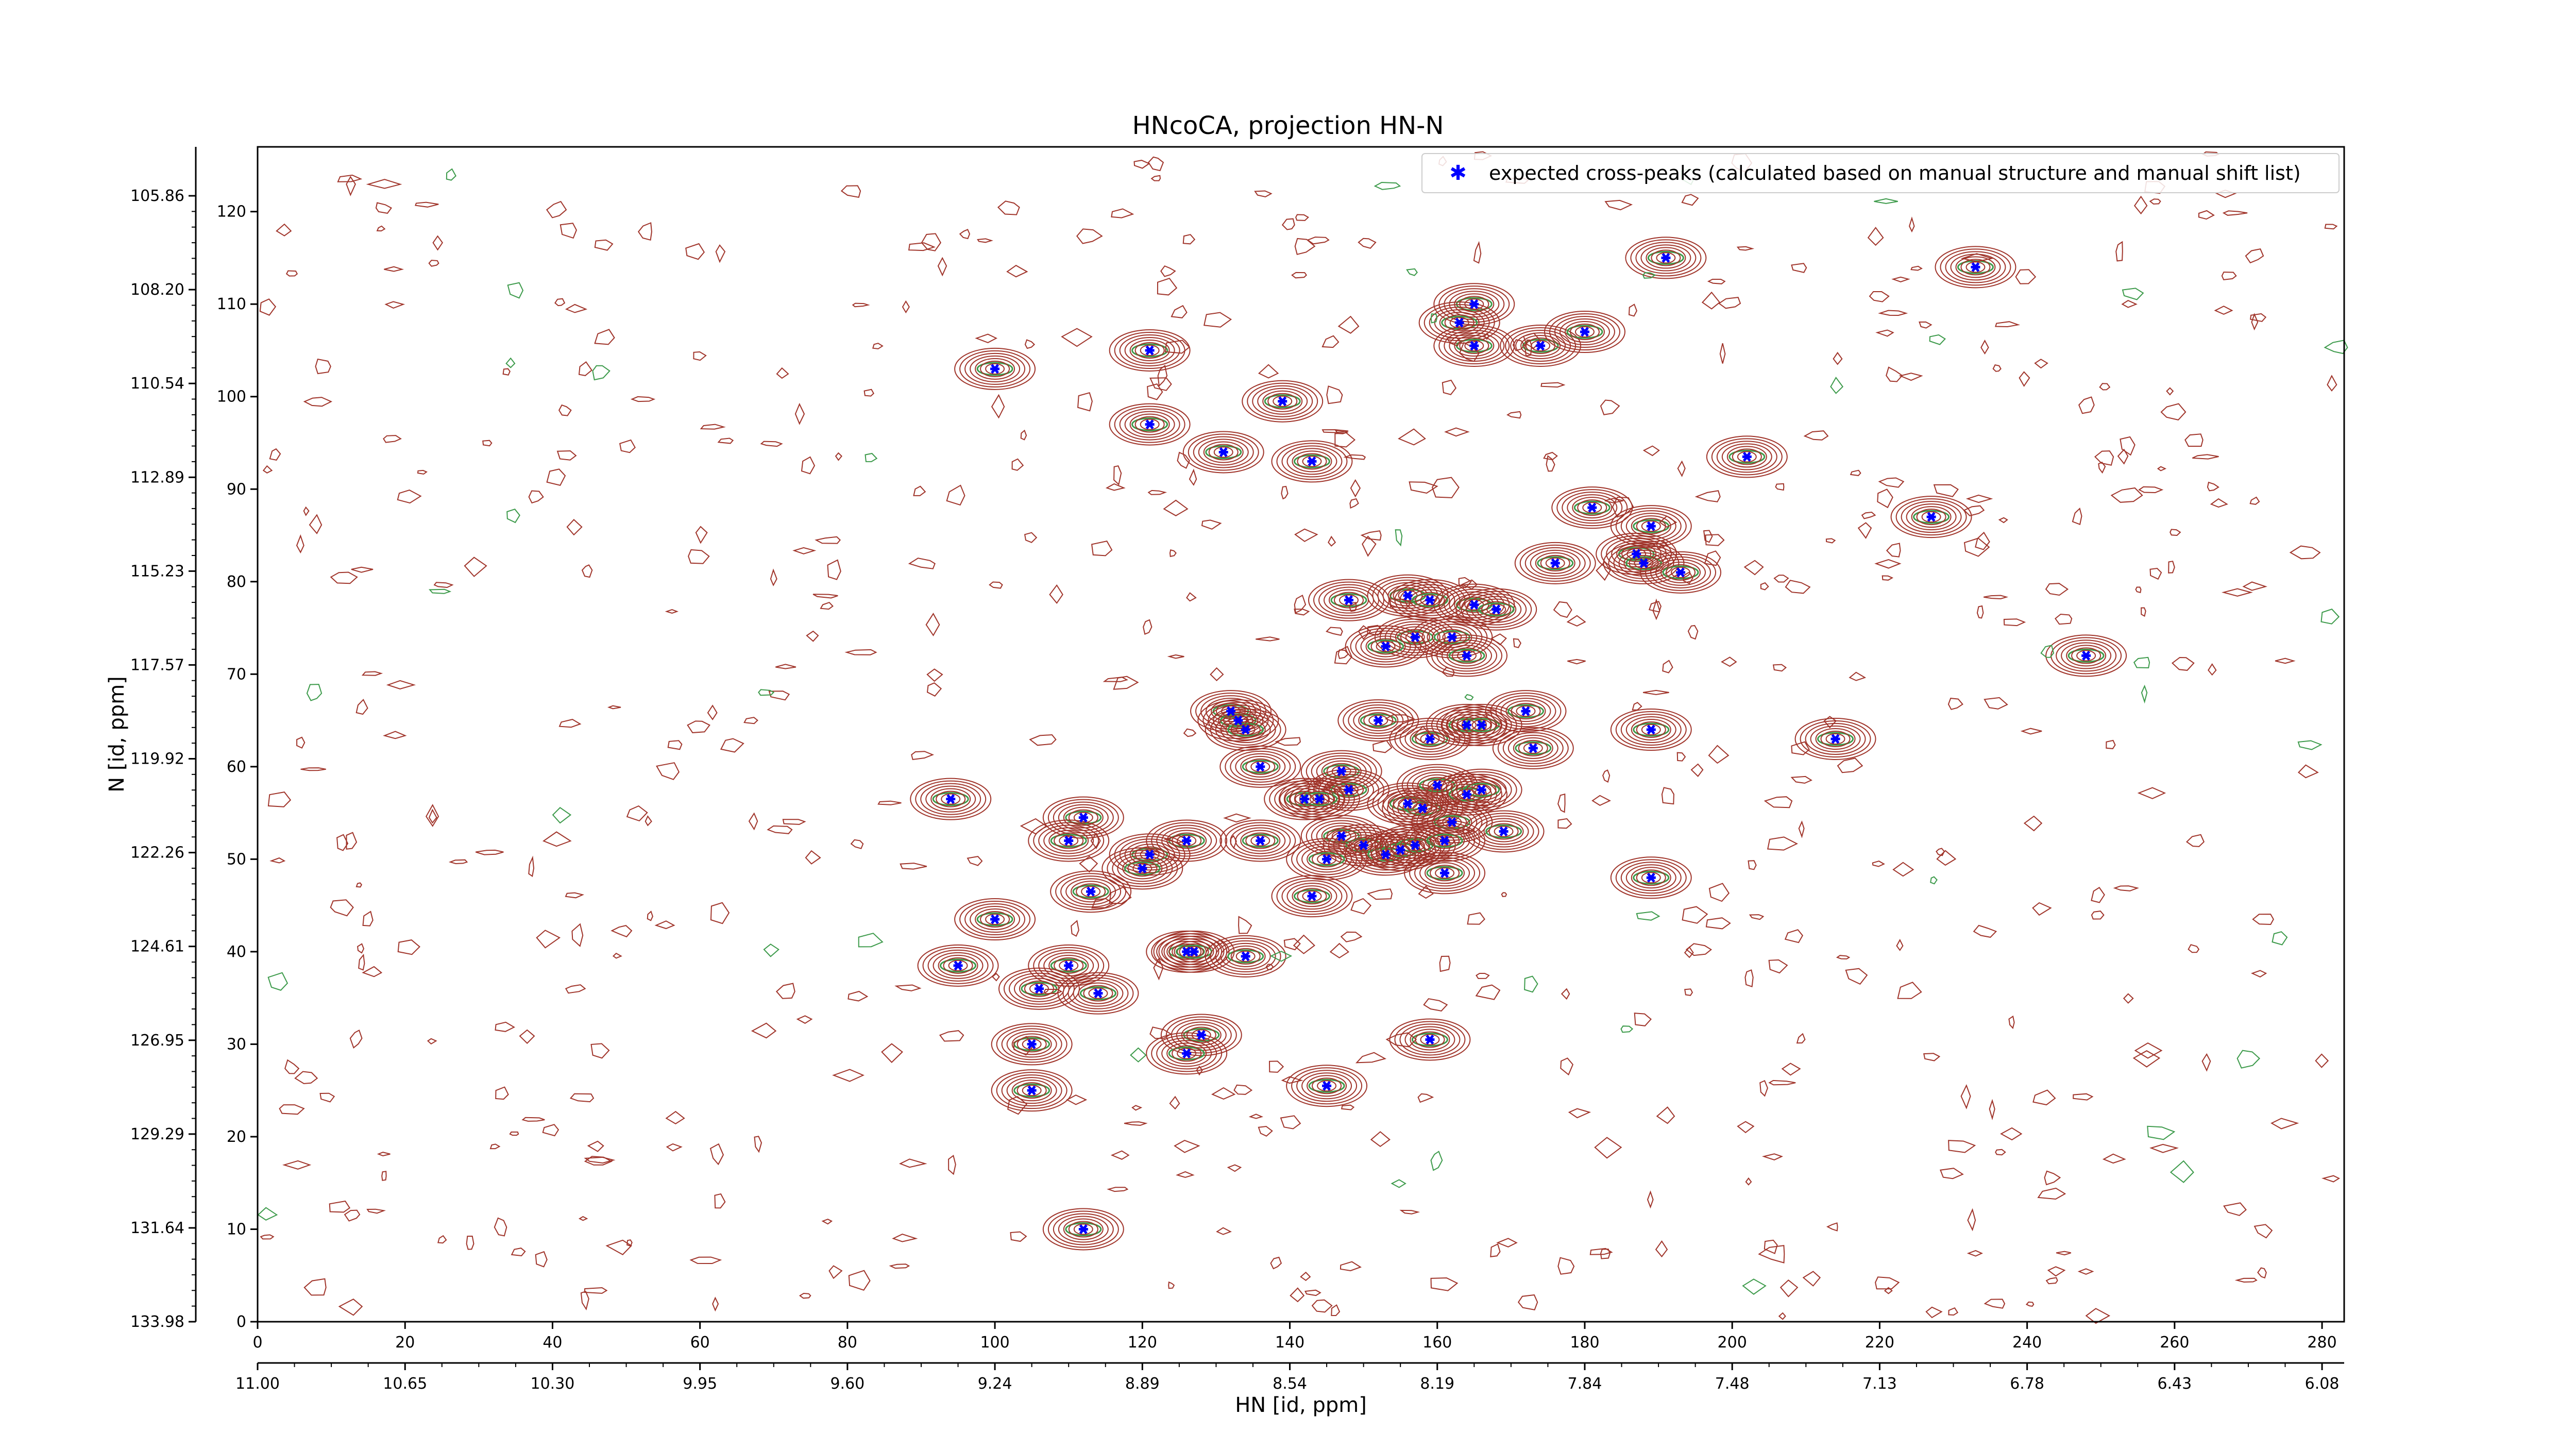 The width and height of the screenshot is (2576, 1449). Describe the element at coordinates (1879, 1343) in the screenshot. I see `x-tick-label: 220` at that location.